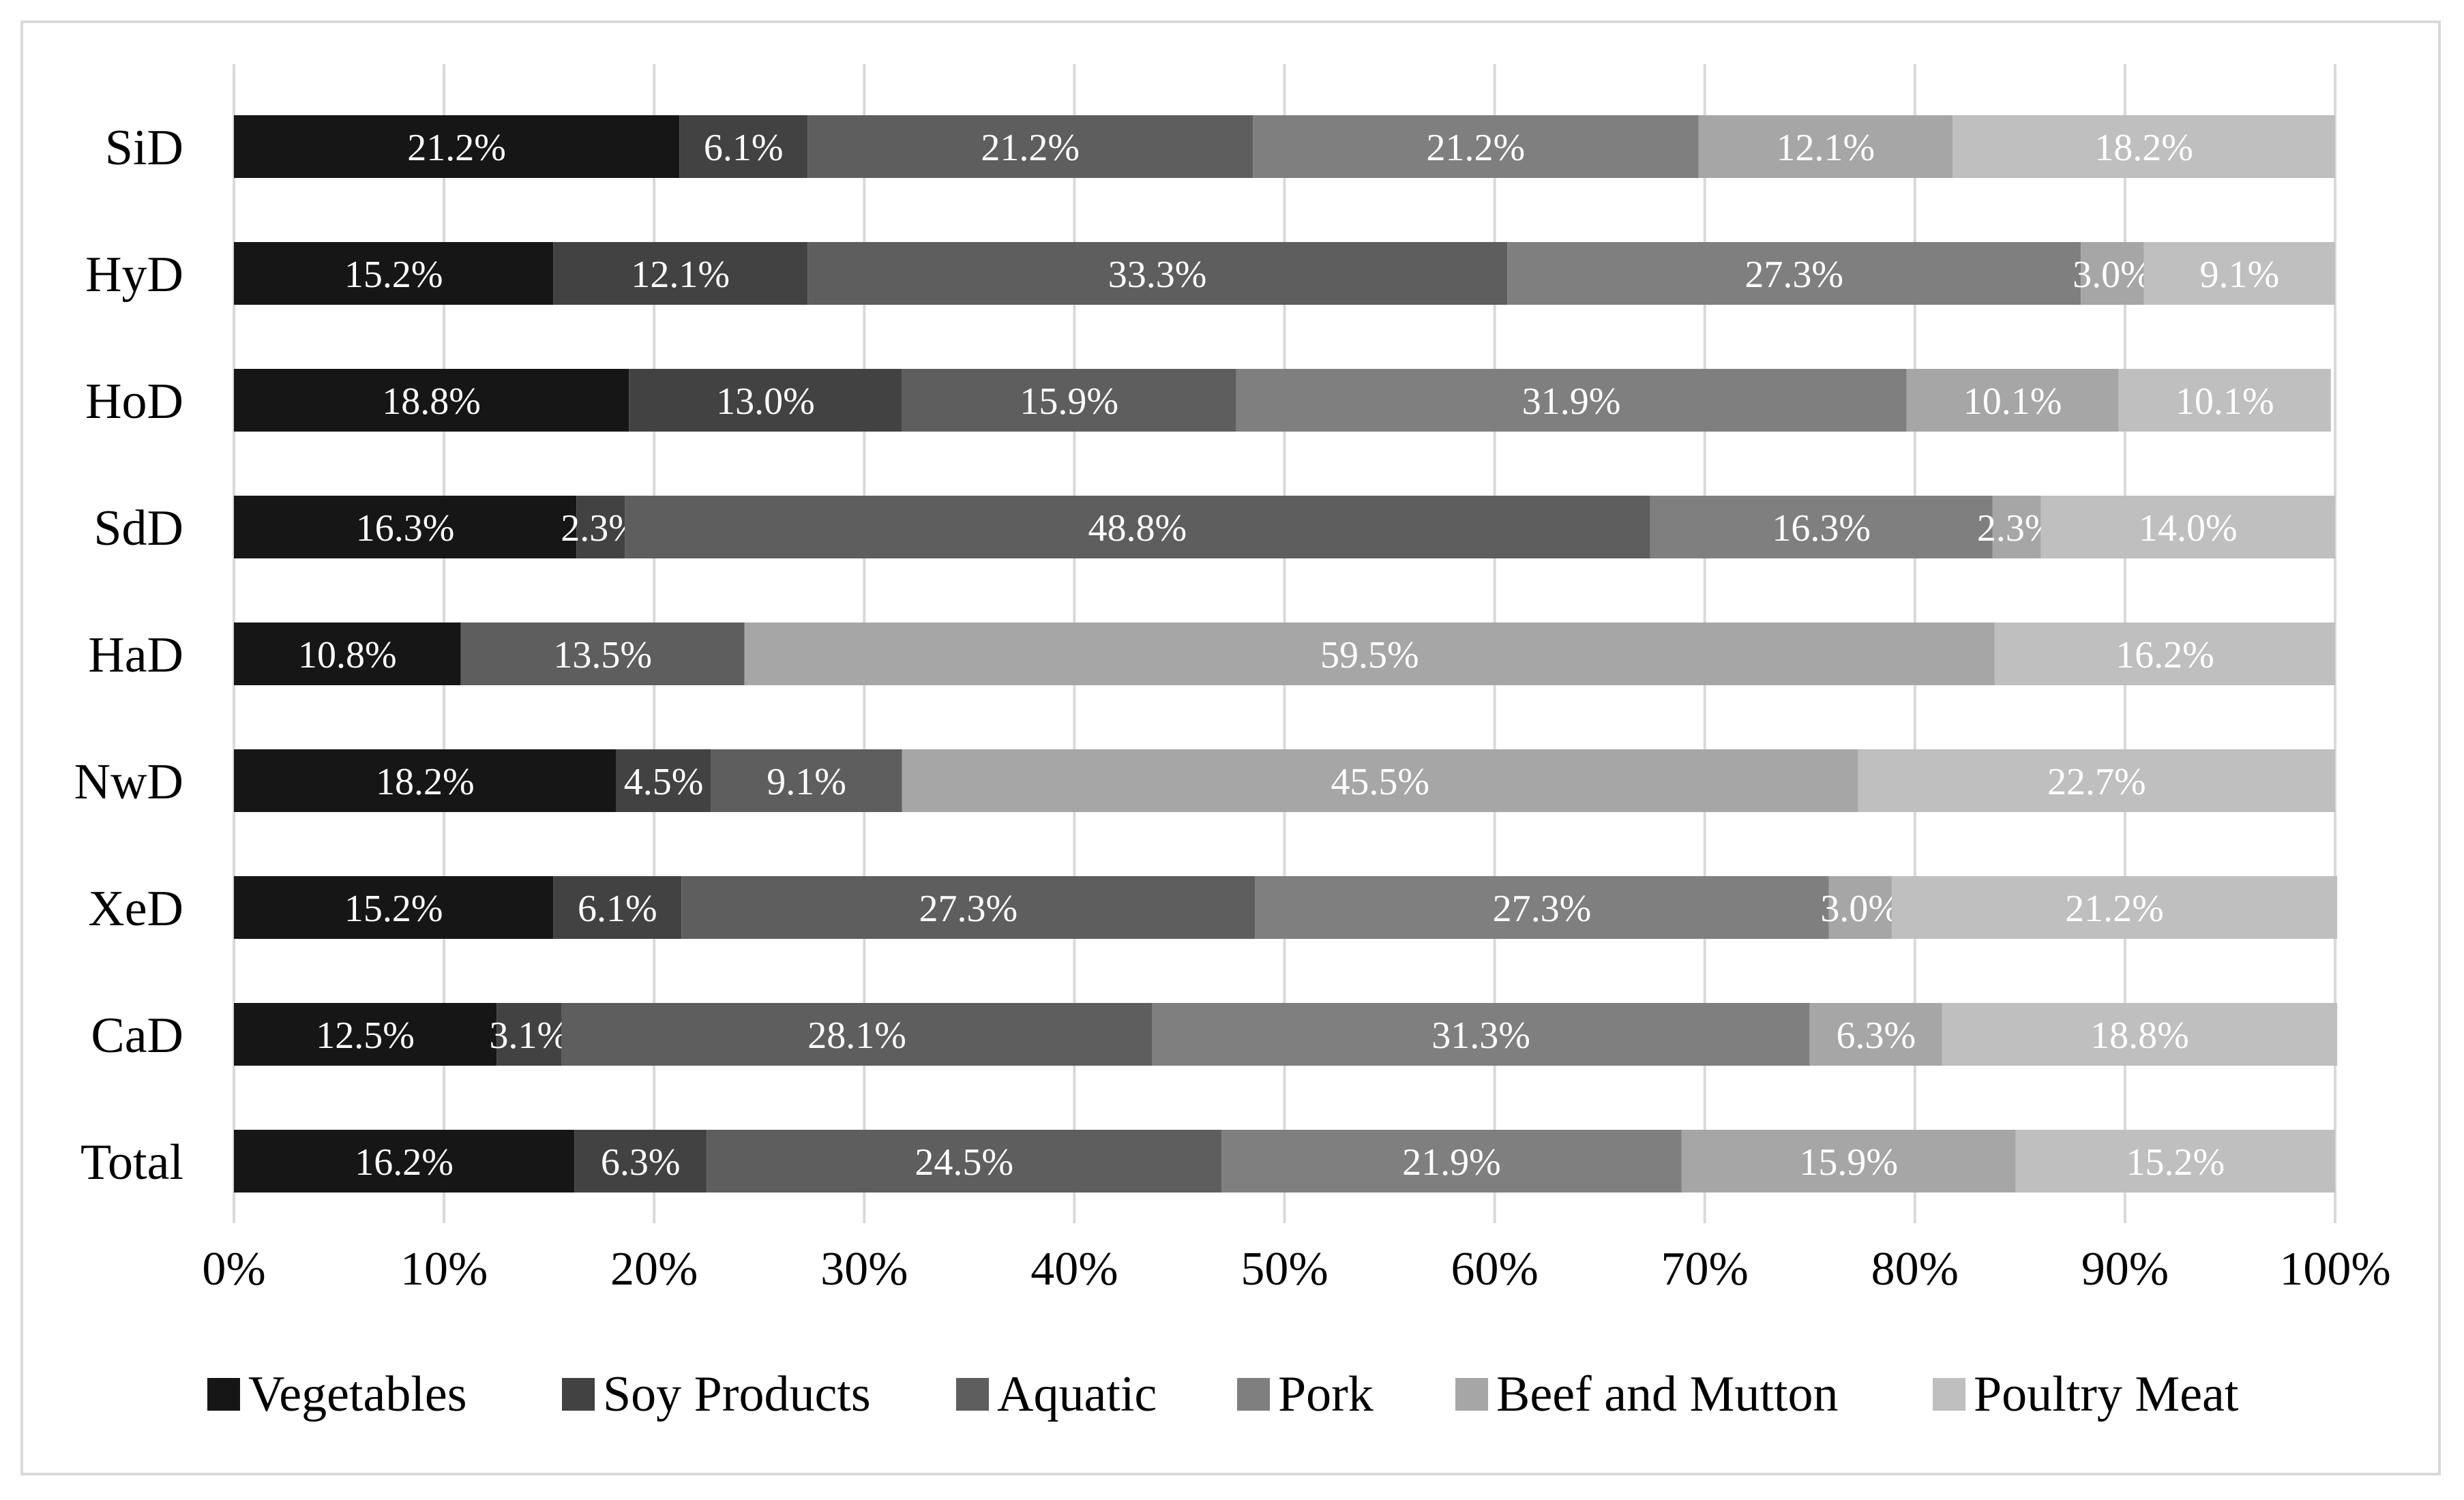  What do you see at coordinates (1074, 1269) in the screenshot?
I see `x-tick-label: 40%` at bounding box center [1074, 1269].